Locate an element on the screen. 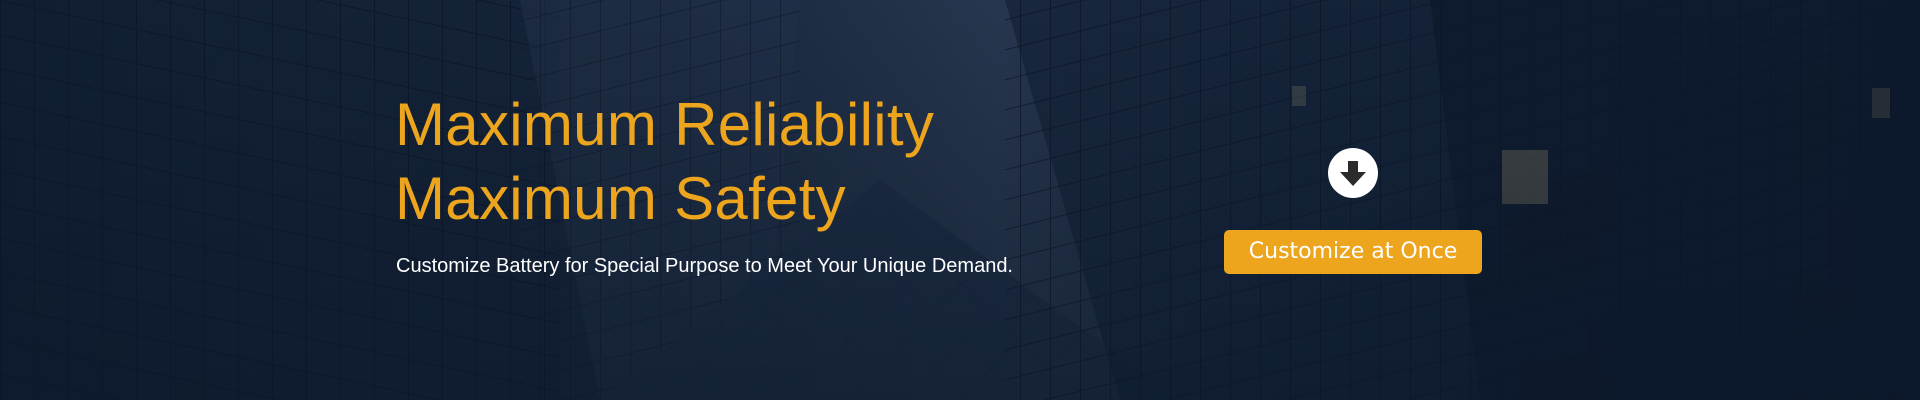 Image resolution: width=1920 pixels, height=400 pixels. headline-line-2: Maximum Safety is located at coordinates (620, 198).